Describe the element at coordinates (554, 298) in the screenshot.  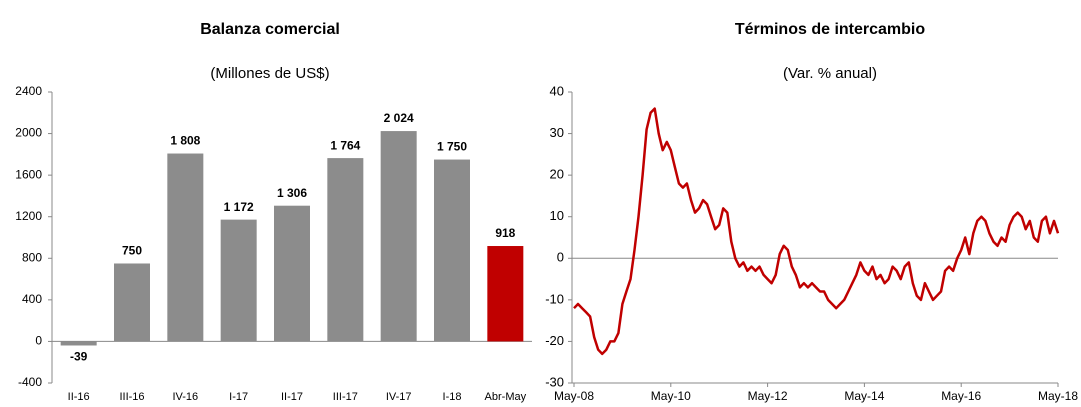
I see `y-tick-label: -10` at that location.